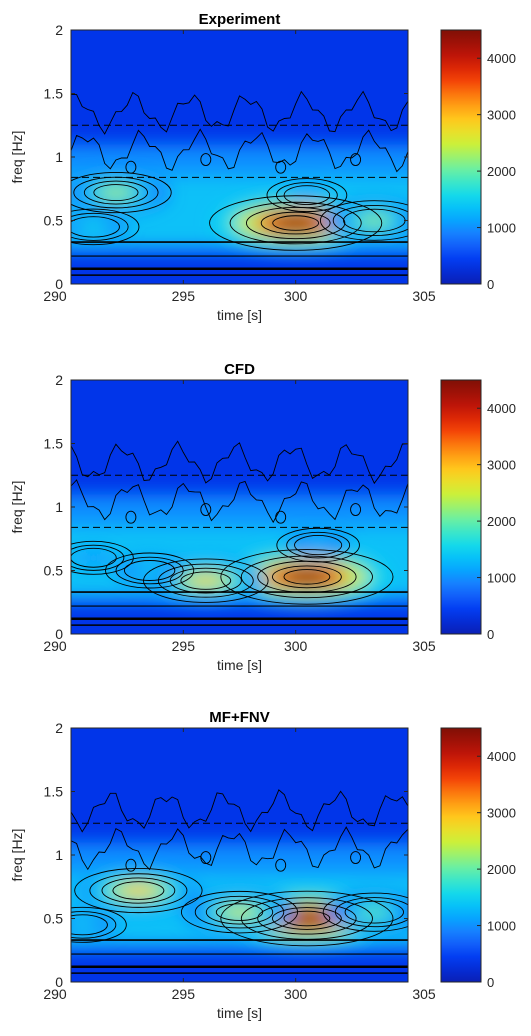  What do you see at coordinates (239, 258) in the screenshot?
I see `low-freq-stripes` at bounding box center [239, 258].